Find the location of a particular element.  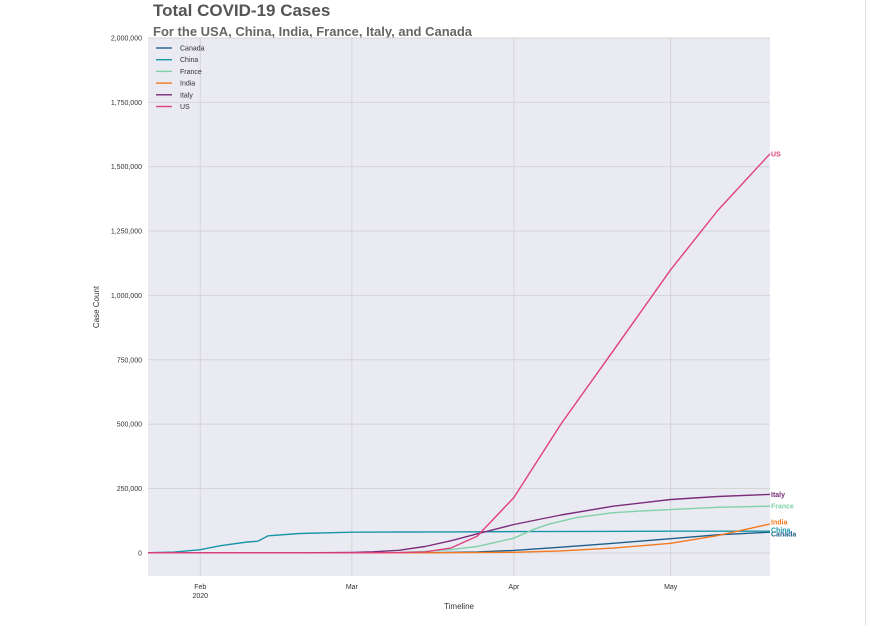

x-tick-label: Feb is located at coordinates (200, 587).